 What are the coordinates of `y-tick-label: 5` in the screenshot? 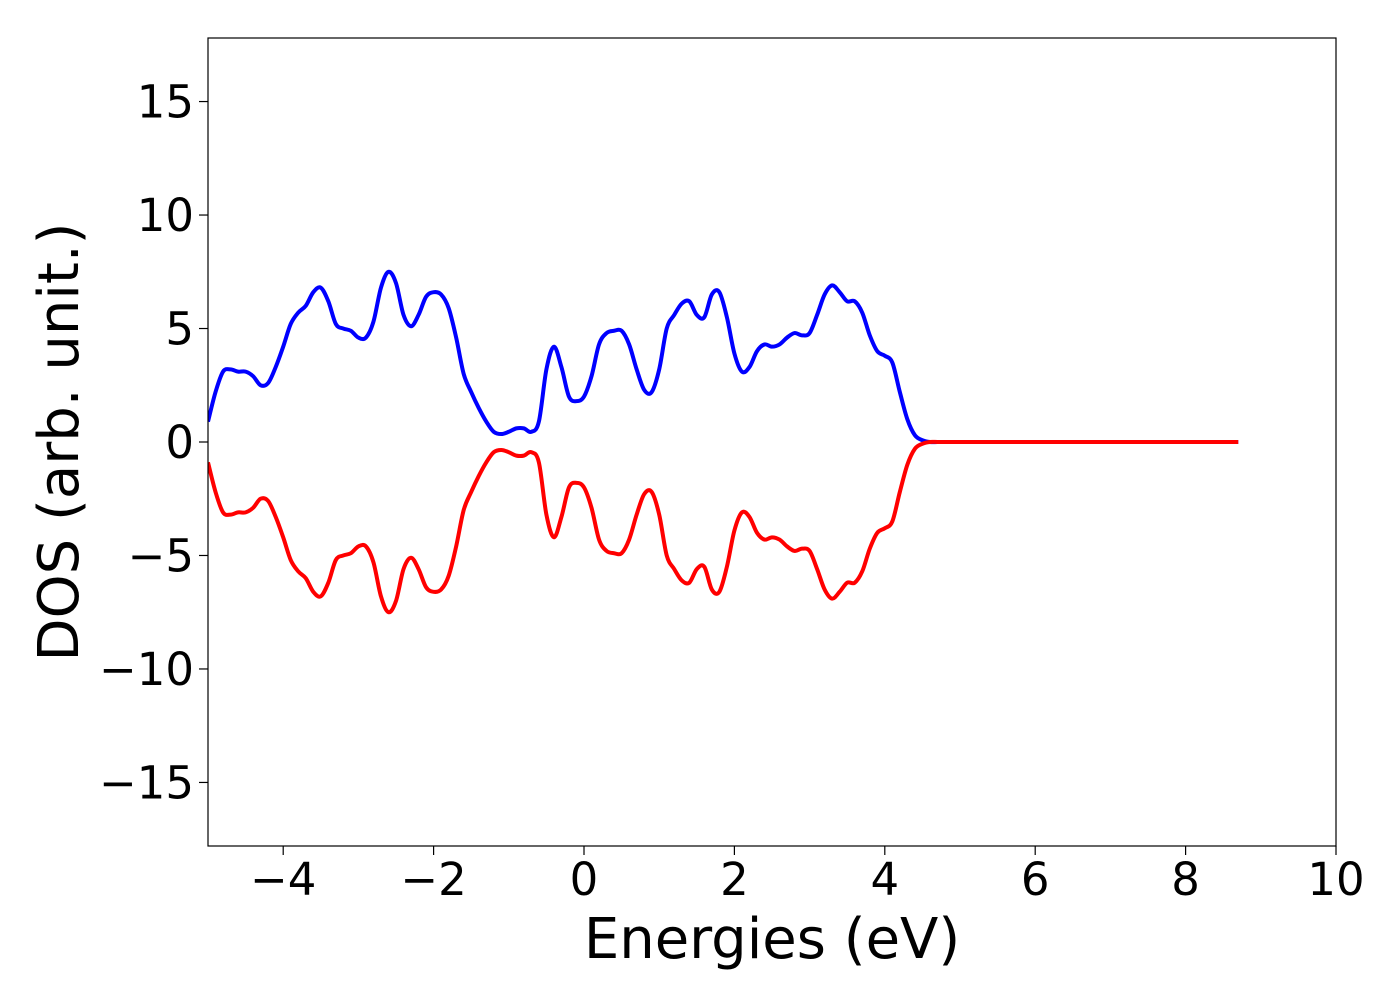 It's located at (179, 329).